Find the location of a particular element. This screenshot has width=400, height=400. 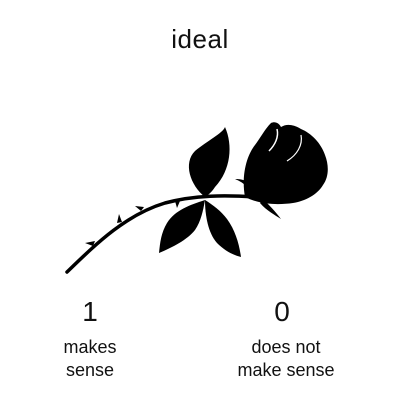

label-makes-sense: makes sense is located at coordinates (90, 359).